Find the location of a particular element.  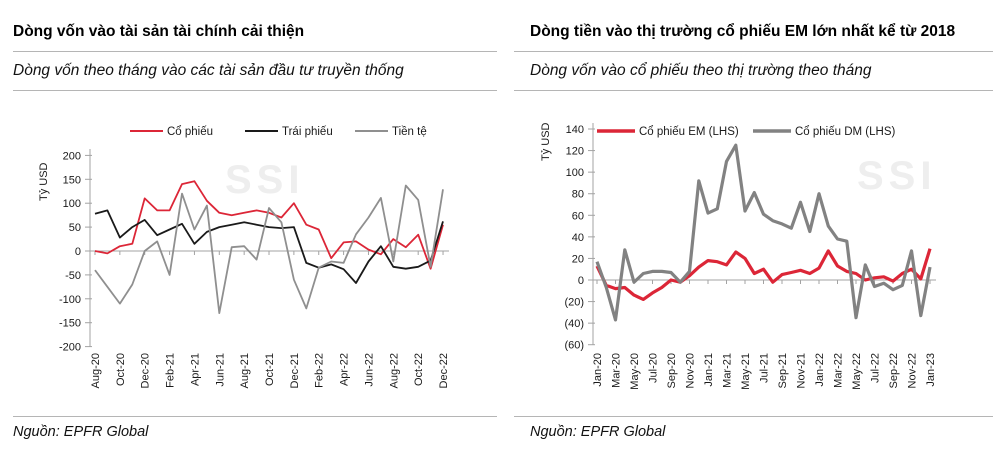

x-tick-label: Apr-21 is located at coordinates (195, 369).